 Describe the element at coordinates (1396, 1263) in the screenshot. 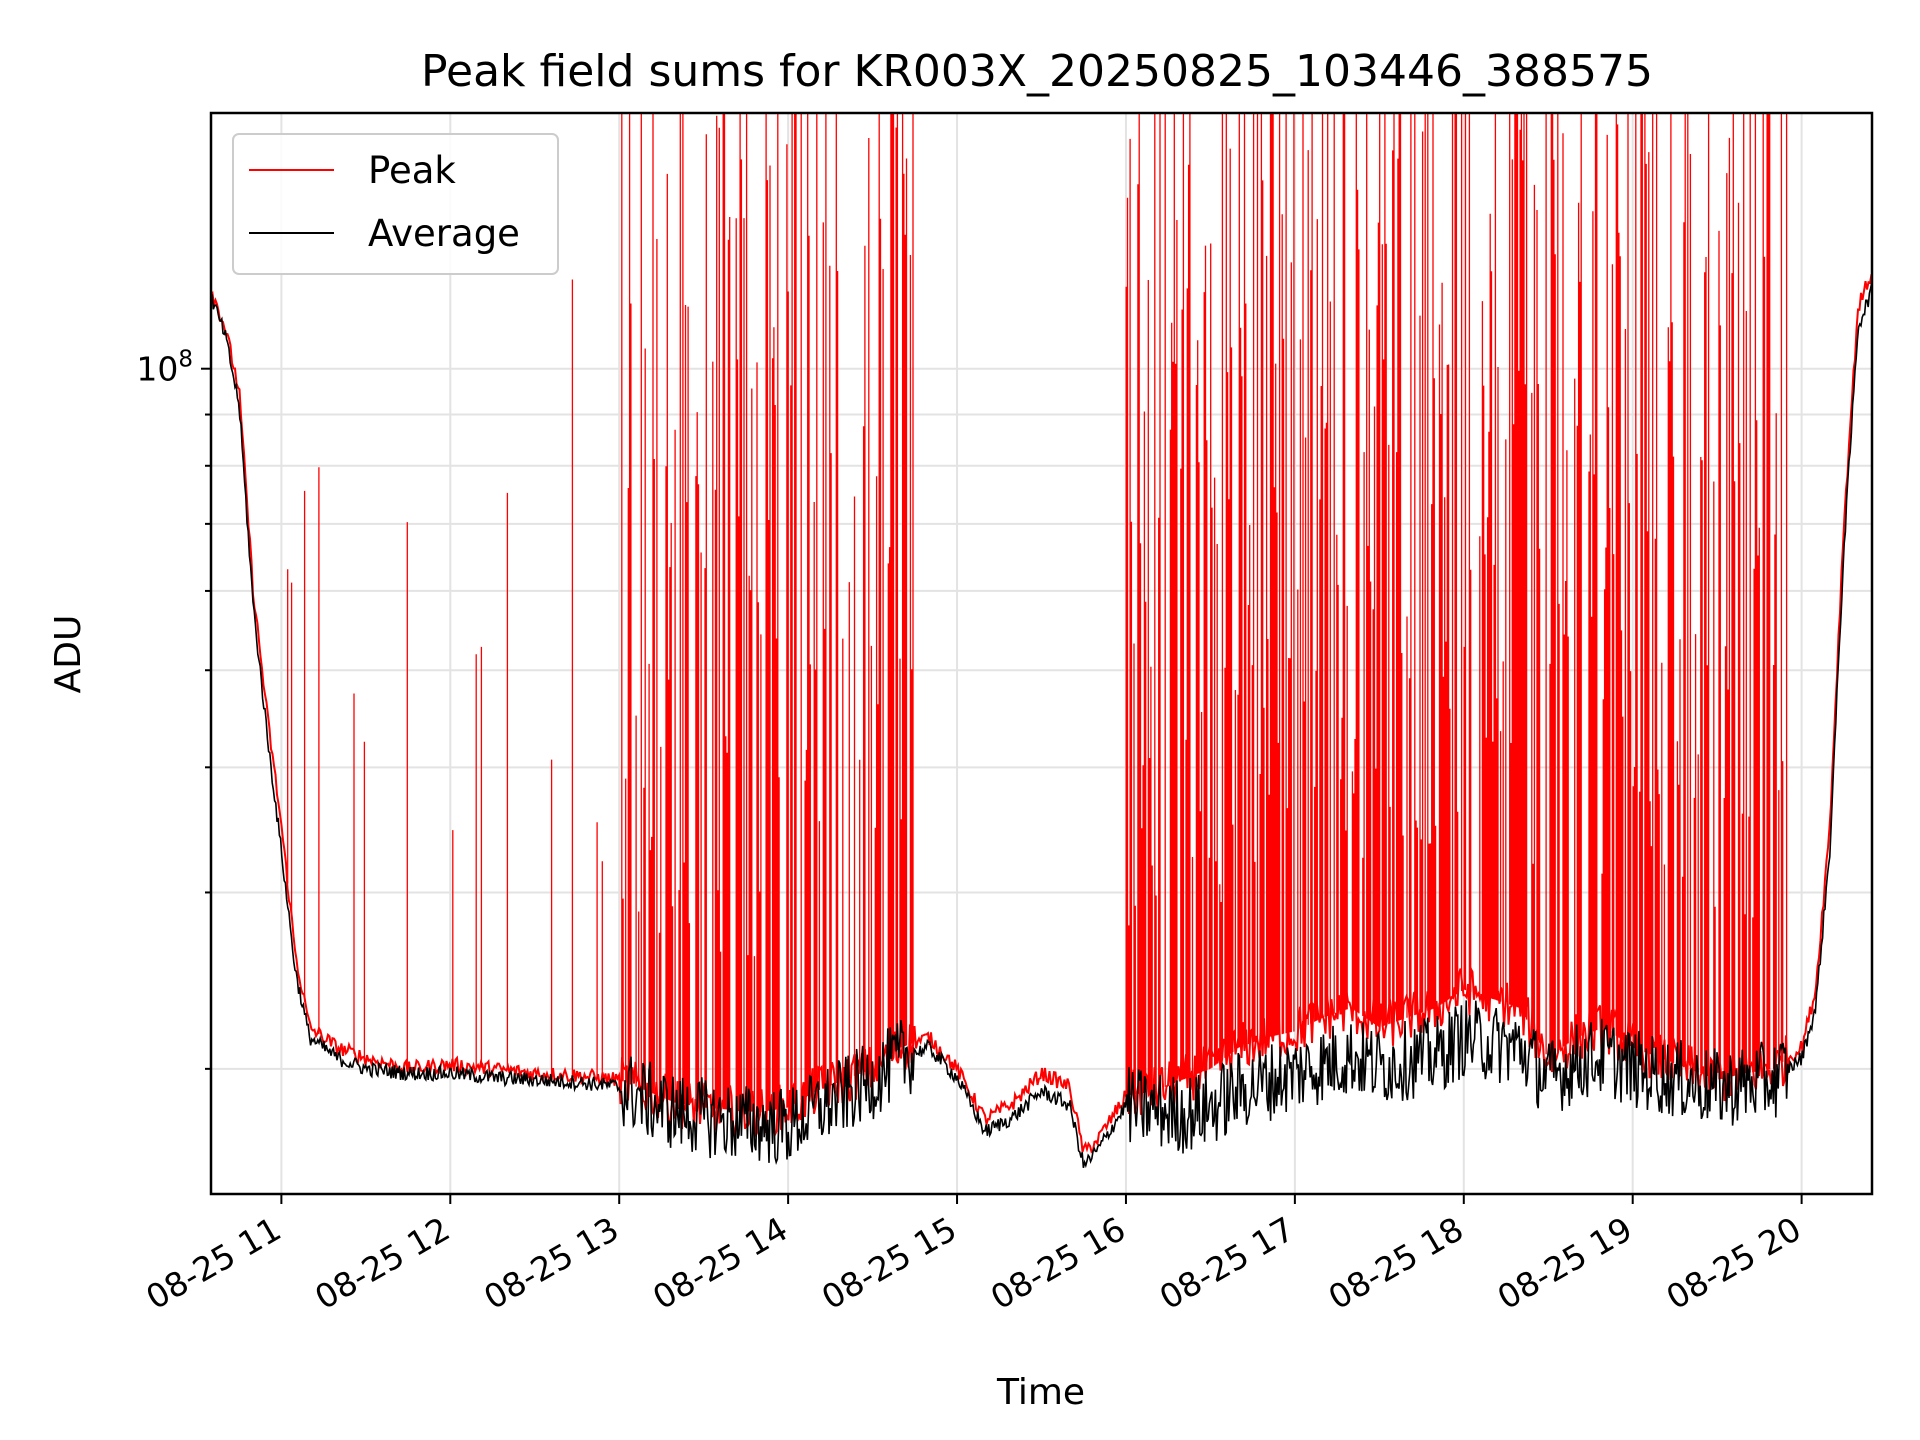

I see `x-tick-label: 08-25 18` at that location.